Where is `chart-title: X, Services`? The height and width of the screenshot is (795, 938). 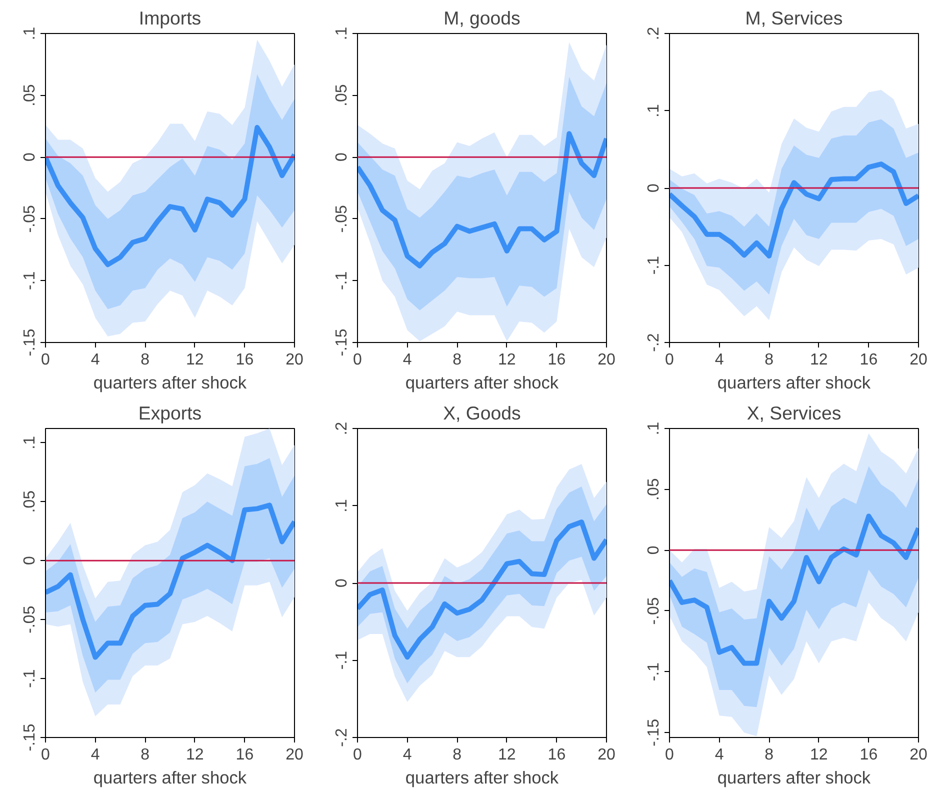
chart-title: X, Services is located at coordinates (794, 413).